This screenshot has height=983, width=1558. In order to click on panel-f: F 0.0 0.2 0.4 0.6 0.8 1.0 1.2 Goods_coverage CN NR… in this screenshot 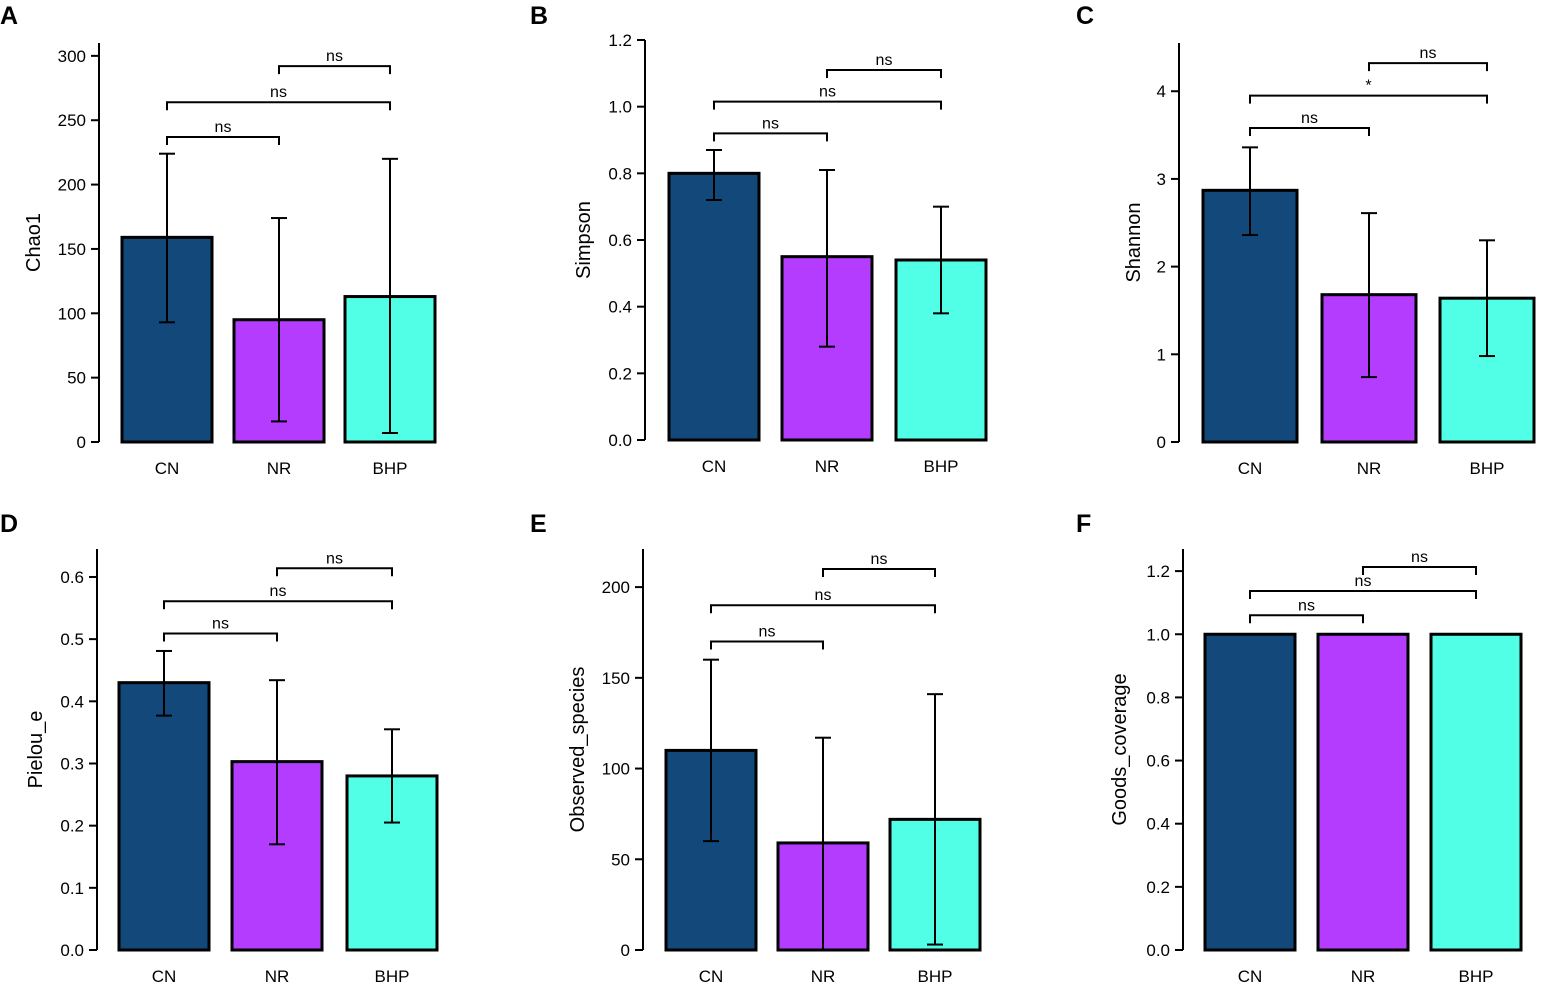, I will do `click(1299, 746)`.